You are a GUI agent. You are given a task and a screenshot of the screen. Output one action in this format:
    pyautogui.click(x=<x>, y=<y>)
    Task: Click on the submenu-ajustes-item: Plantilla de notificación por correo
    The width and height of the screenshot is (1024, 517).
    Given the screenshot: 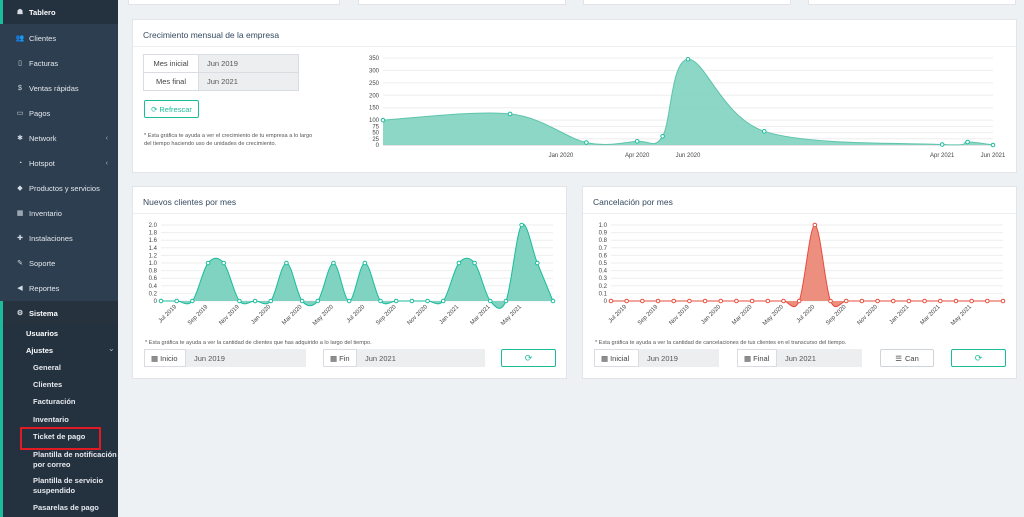 What is the action you would take?
    pyautogui.click(x=75, y=459)
    